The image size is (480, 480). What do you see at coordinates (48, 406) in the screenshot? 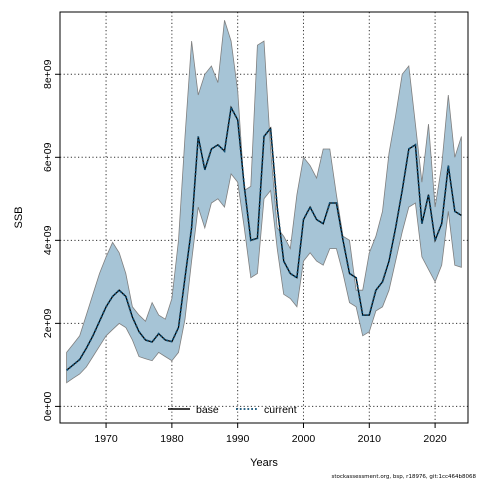
I see `y-tick-label: 0e+00` at bounding box center [48, 406].